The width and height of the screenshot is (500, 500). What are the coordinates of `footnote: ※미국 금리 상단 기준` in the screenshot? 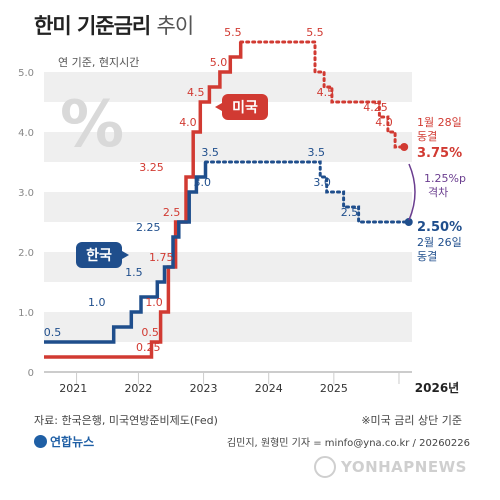 It's located at (411, 420).